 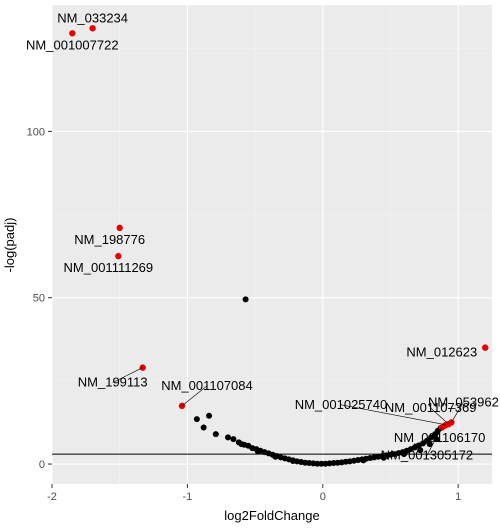 I want to click on point-label: NM_001111269, so click(x=109, y=267).